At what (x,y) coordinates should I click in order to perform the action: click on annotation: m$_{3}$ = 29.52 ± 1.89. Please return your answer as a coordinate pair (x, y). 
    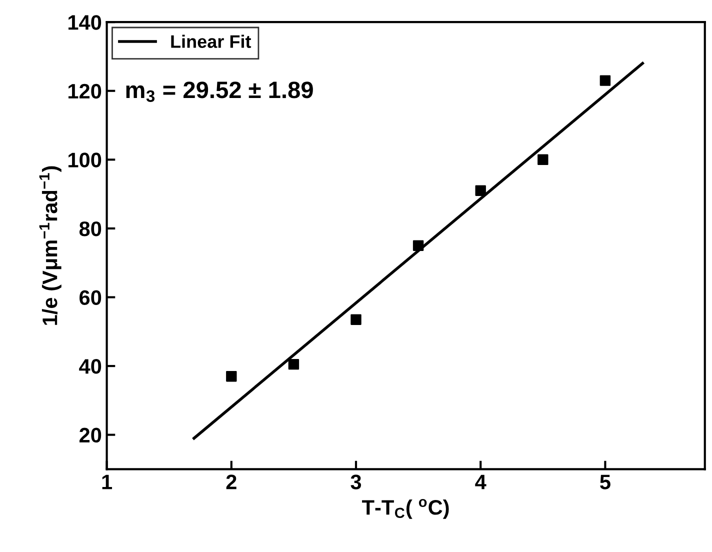
    Looking at the image, I should click on (219, 92).